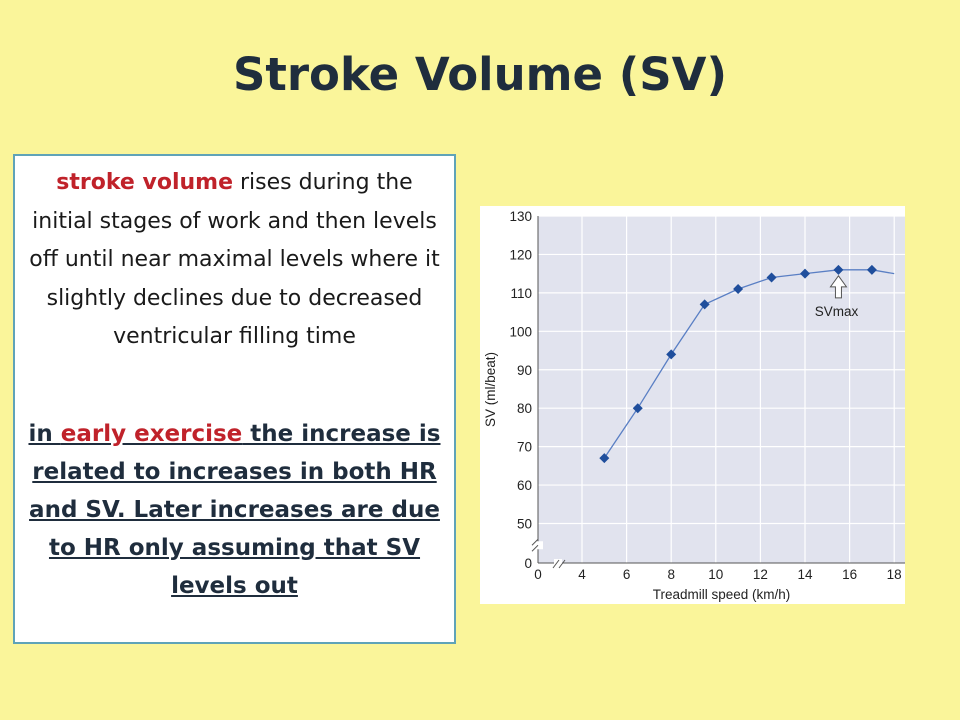 The image size is (960, 720). I want to click on x-axis-break-gap, so click(558, 563).